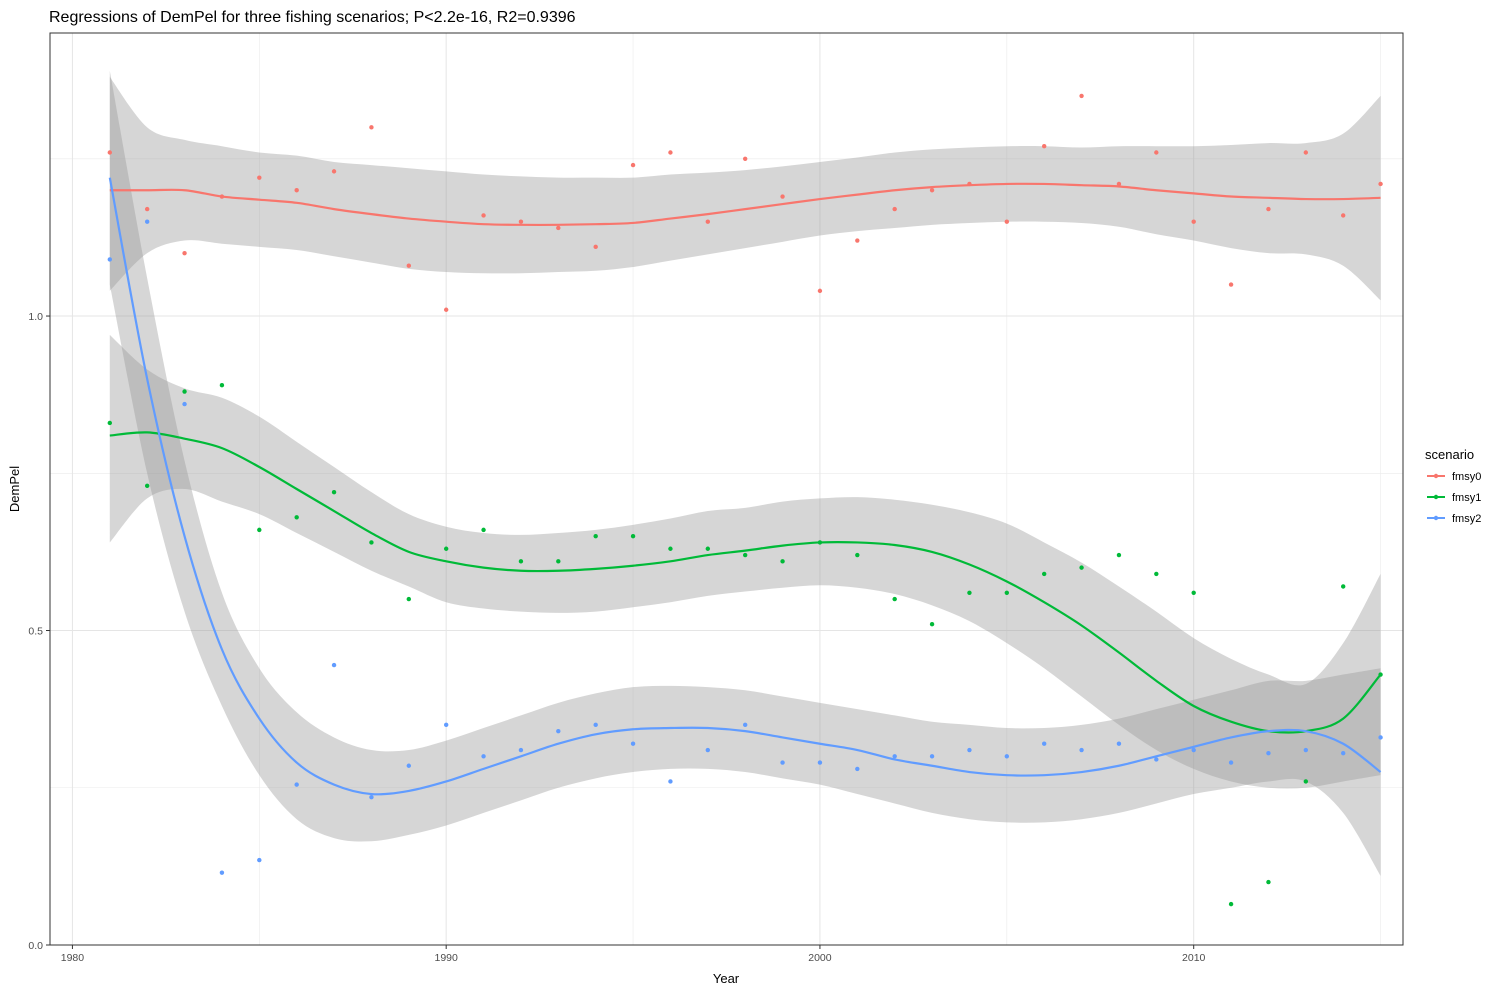 This screenshot has width=1500, height=990. What do you see at coordinates (1466, 519) in the screenshot?
I see `legend-label: fmsy2` at bounding box center [1466, 519].